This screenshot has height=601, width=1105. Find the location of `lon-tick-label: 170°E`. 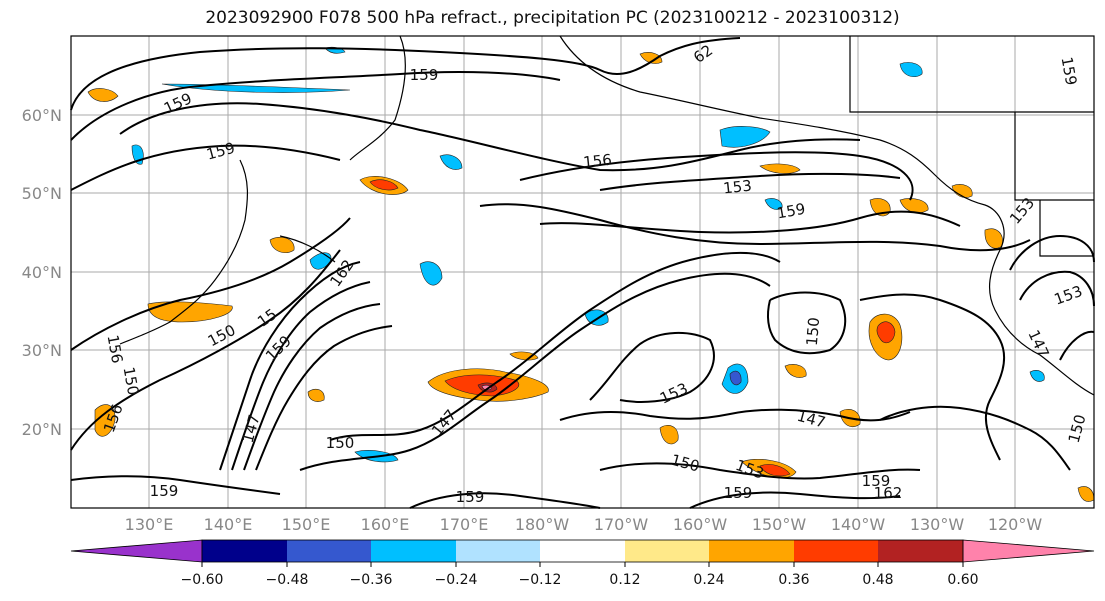

lon-tick-label: 170°E is located at coordinates (464, 524).